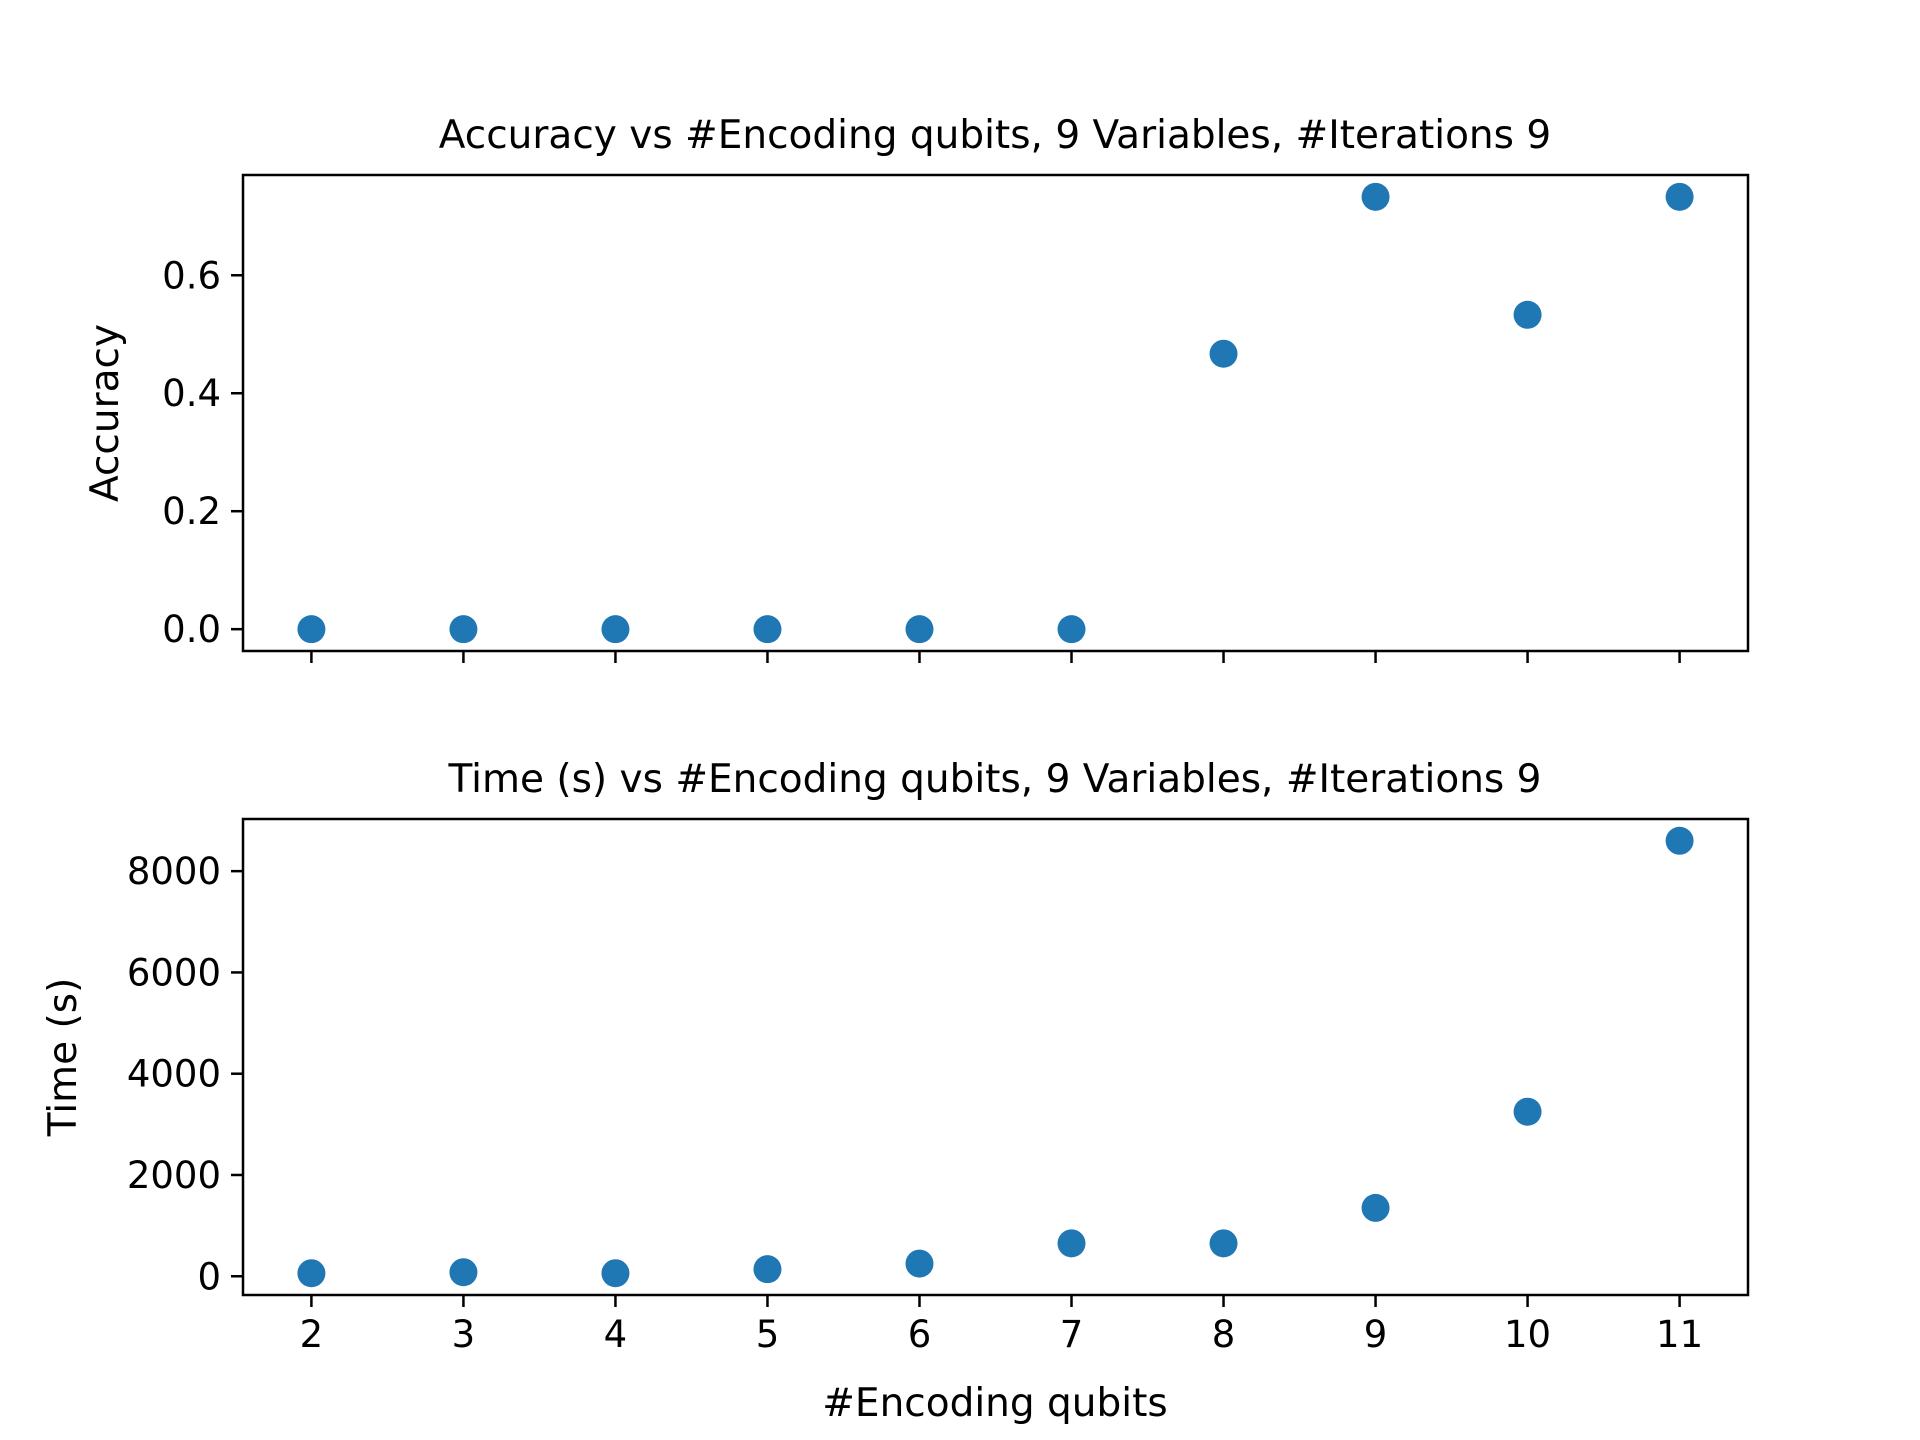 This screenshot has width=1920, height=1440. What do you see at coordinates (464, 1334) in the screenshot?
I see `time-x-tick-label: 3` at bounding box center [464, 1334].